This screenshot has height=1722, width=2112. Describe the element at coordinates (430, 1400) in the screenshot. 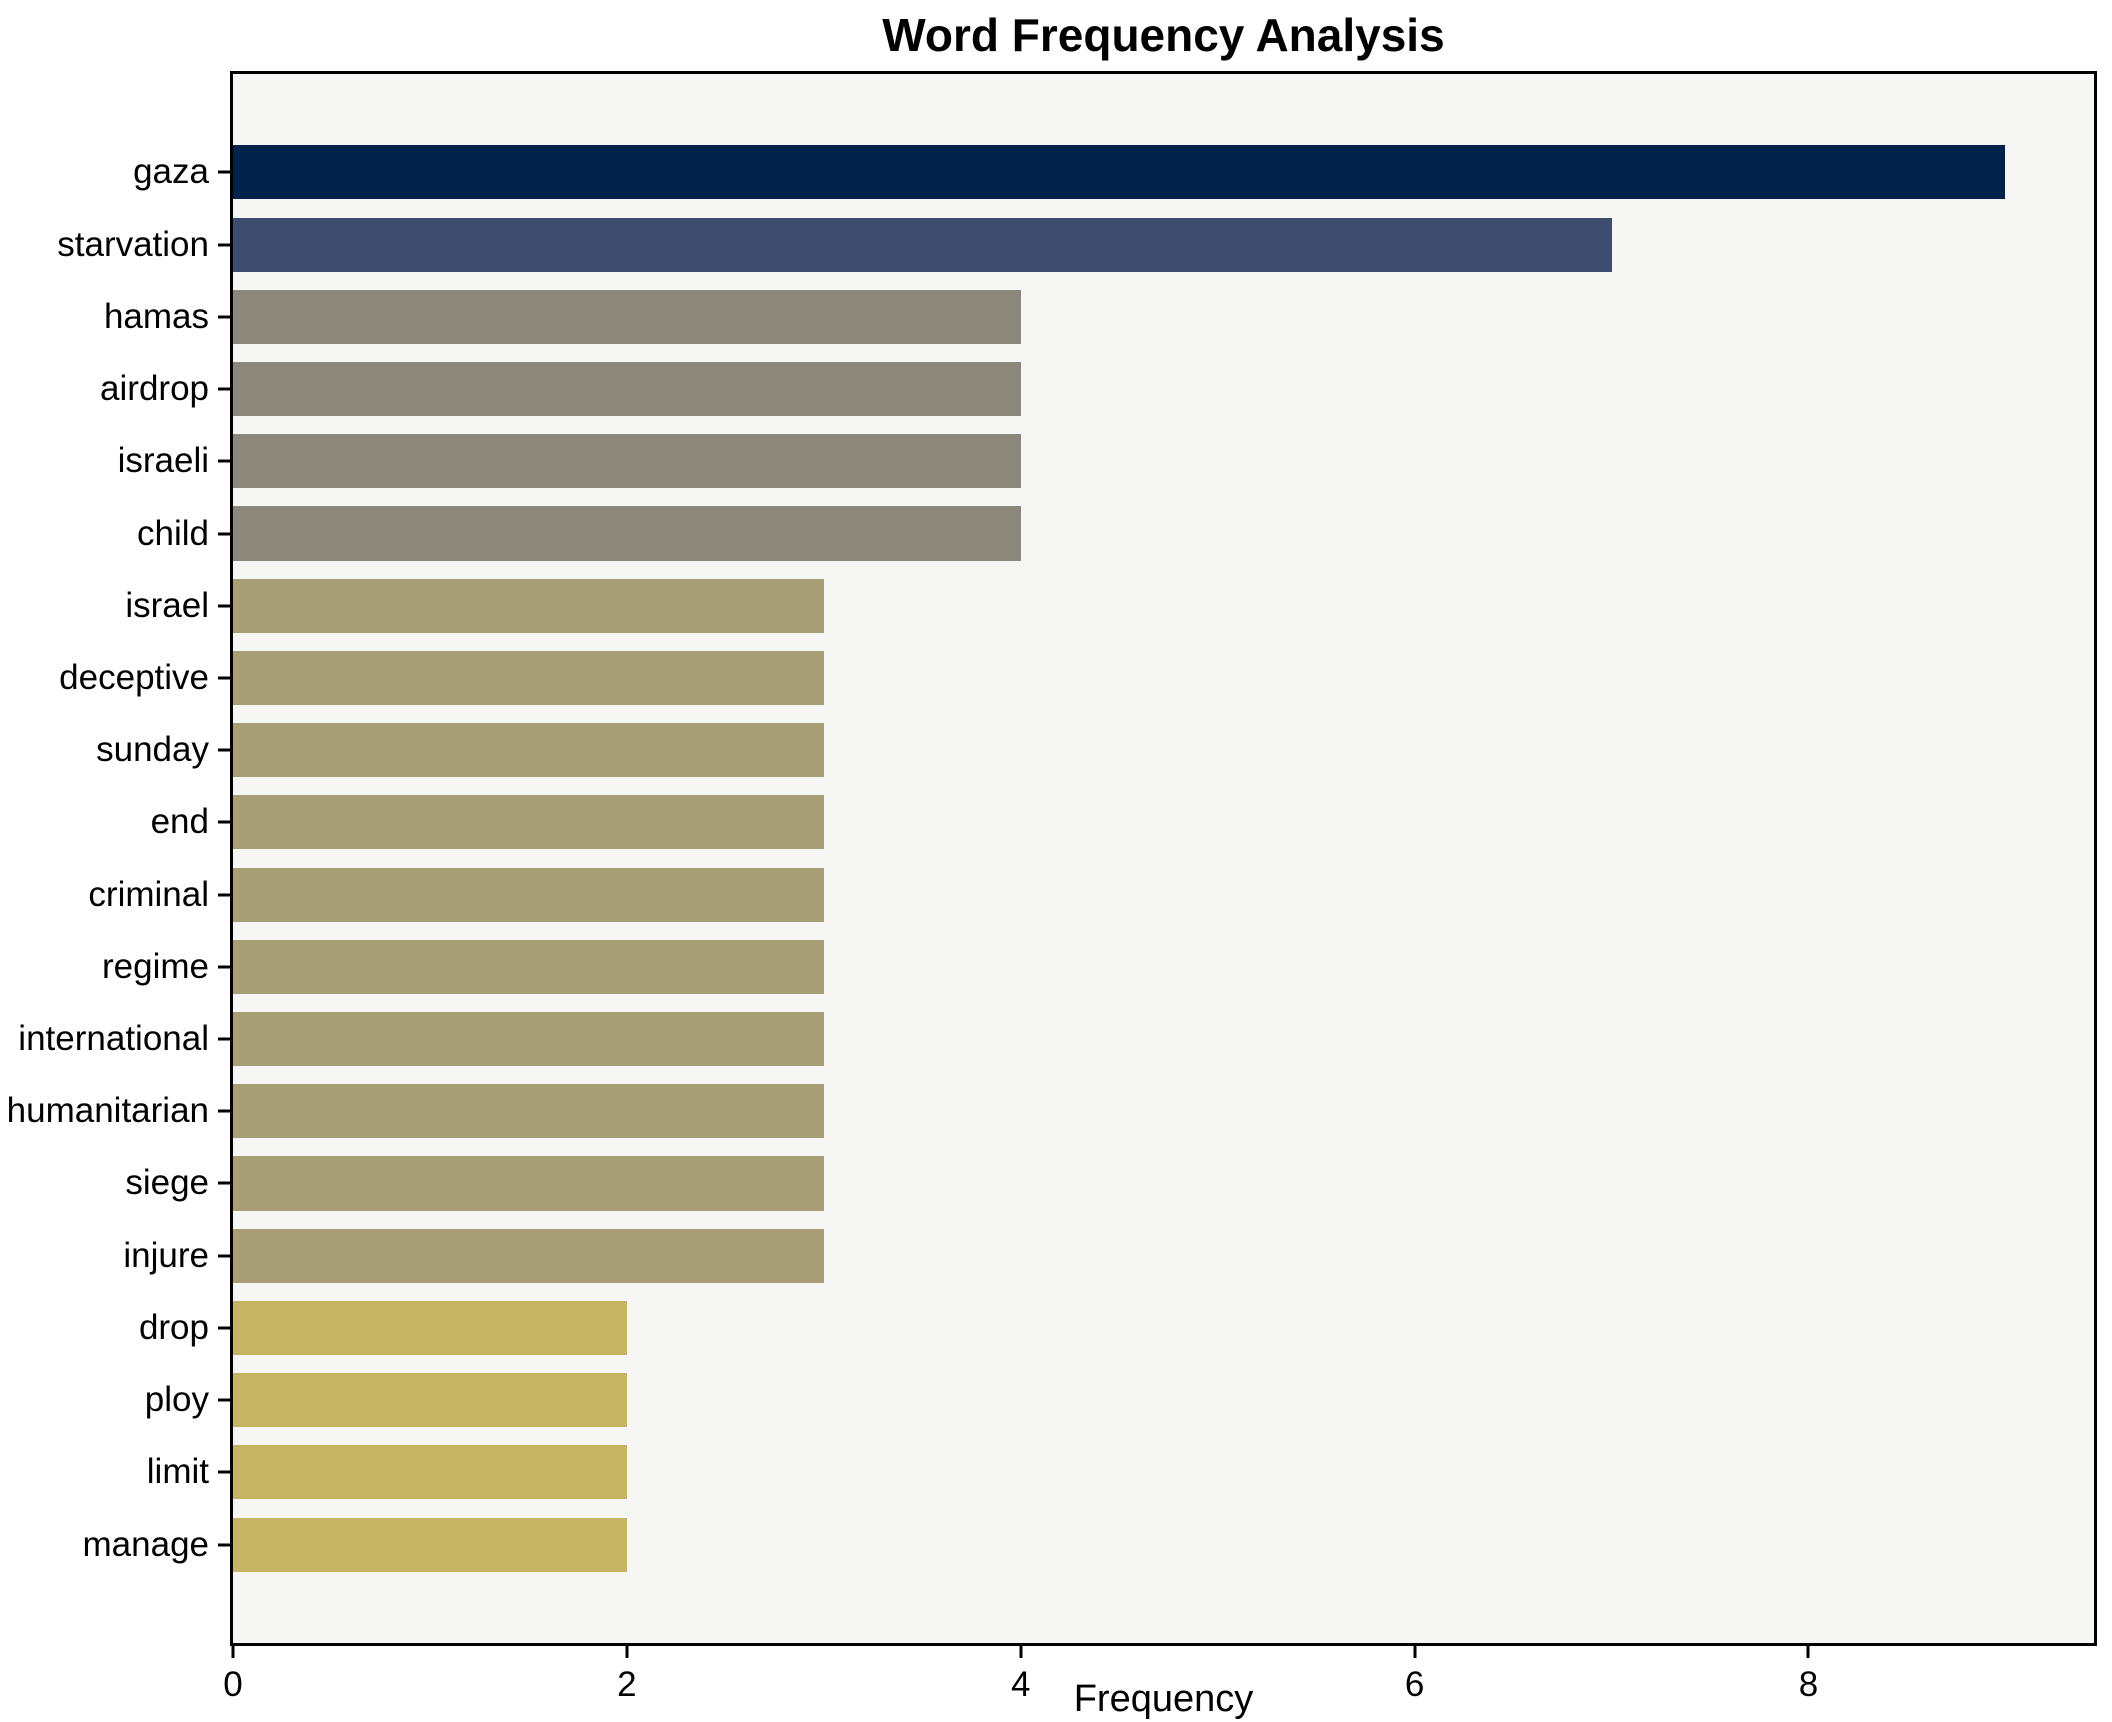

I see `bar-ploy` at that location.